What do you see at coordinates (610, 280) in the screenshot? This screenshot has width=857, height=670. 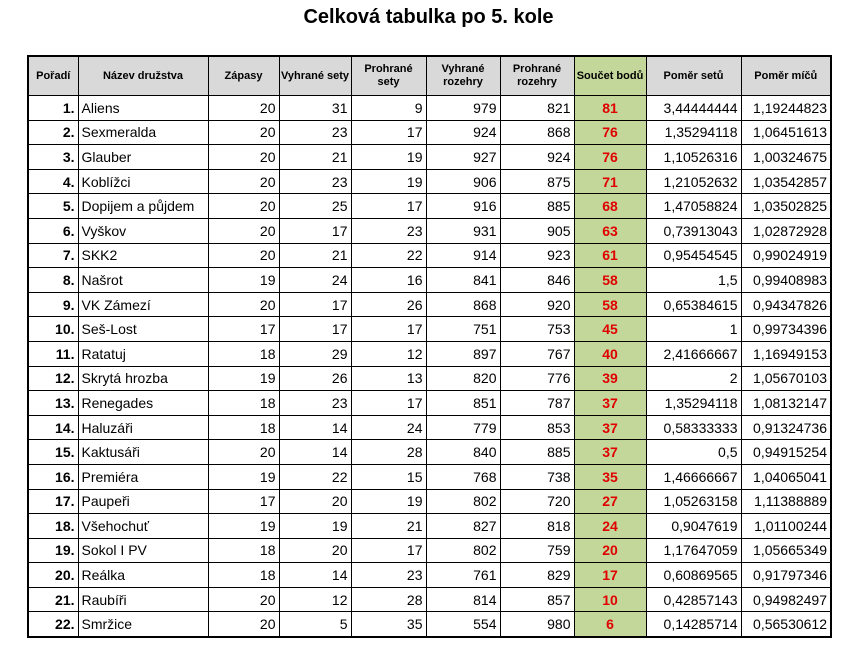 I see `table-cell: 58` at bounding box center [610, 280].